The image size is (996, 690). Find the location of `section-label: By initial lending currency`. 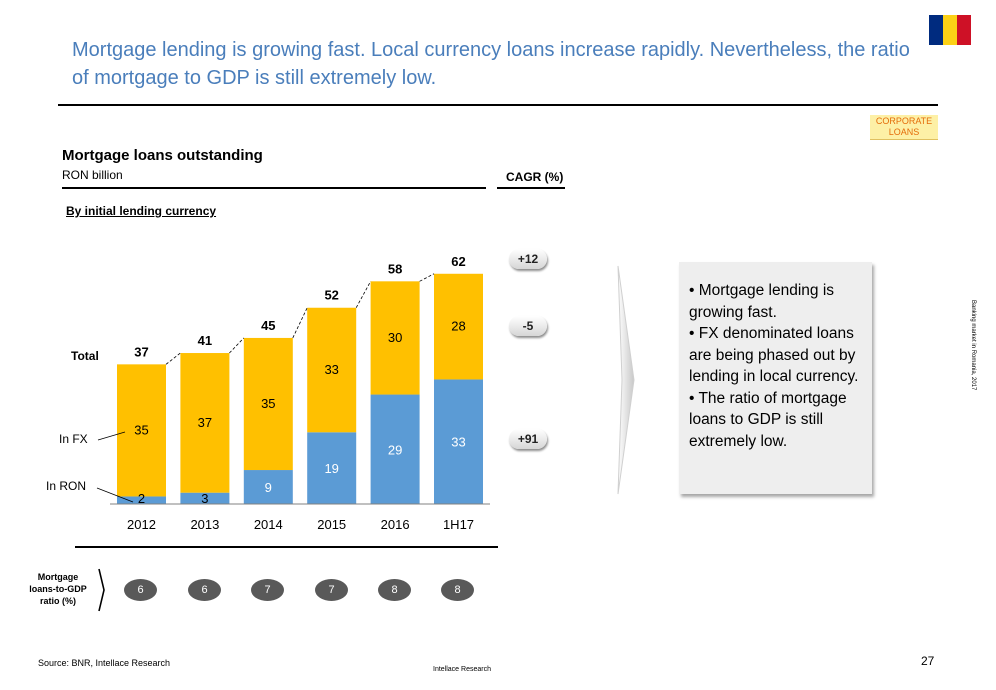

section-label: By initial lending currency is located at coordinates (141, 211).